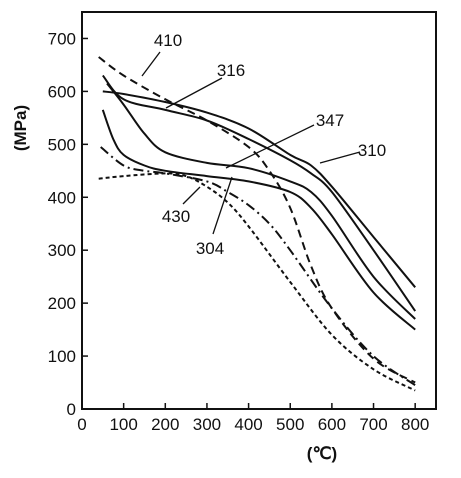 Image resolution: width=461 pixels, height=478 pixels. Describe the element at coordinates (20, 128) in the screenshot. I see `y-axis-title: (MPa)` at that location.